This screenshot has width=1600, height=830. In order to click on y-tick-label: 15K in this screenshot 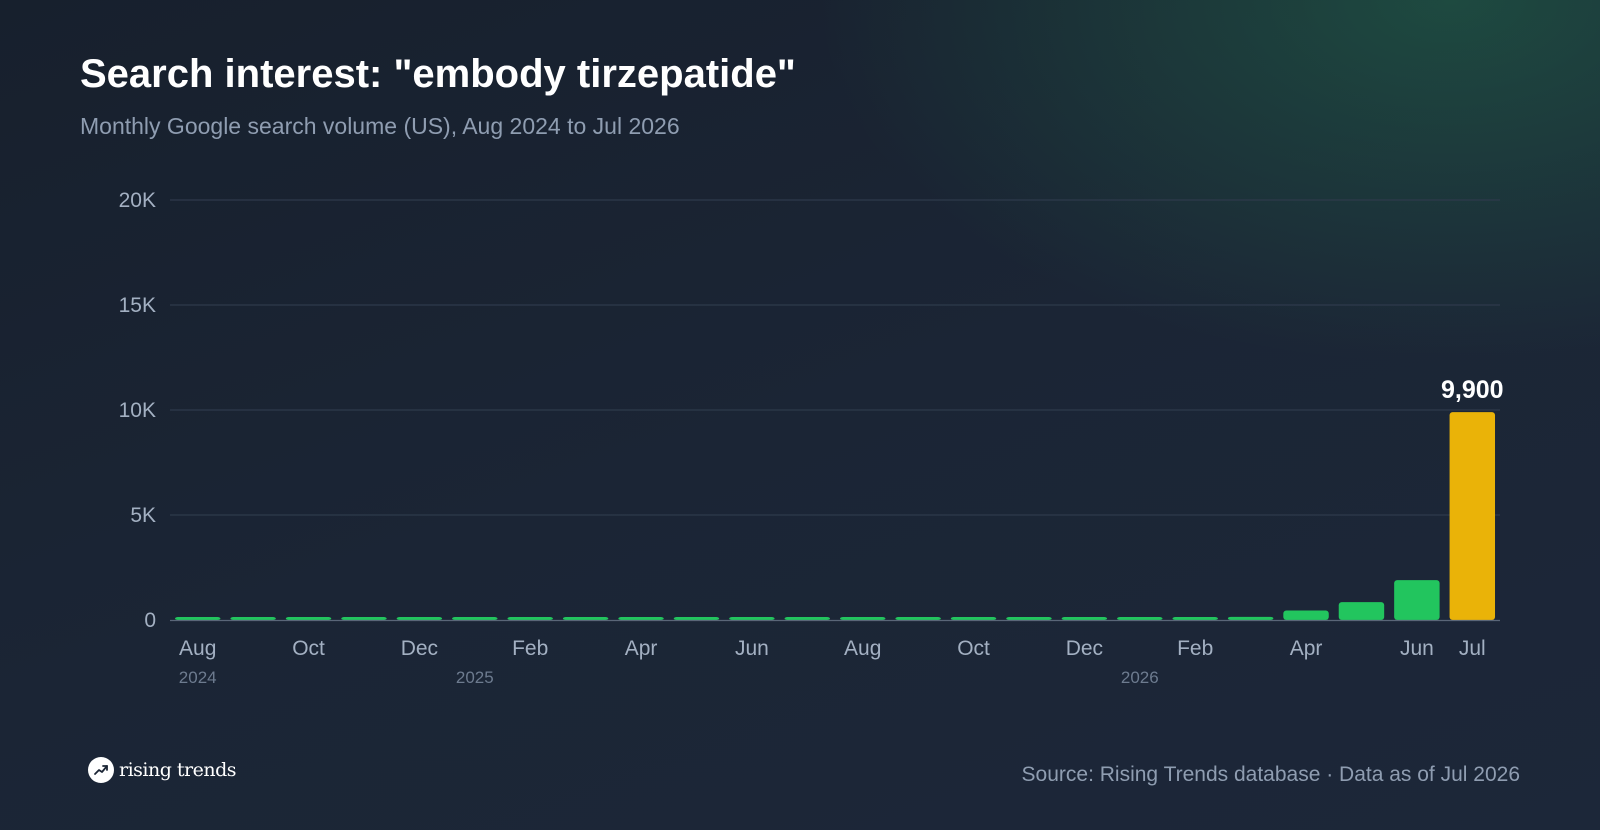, I will do `click(137, 305)`.